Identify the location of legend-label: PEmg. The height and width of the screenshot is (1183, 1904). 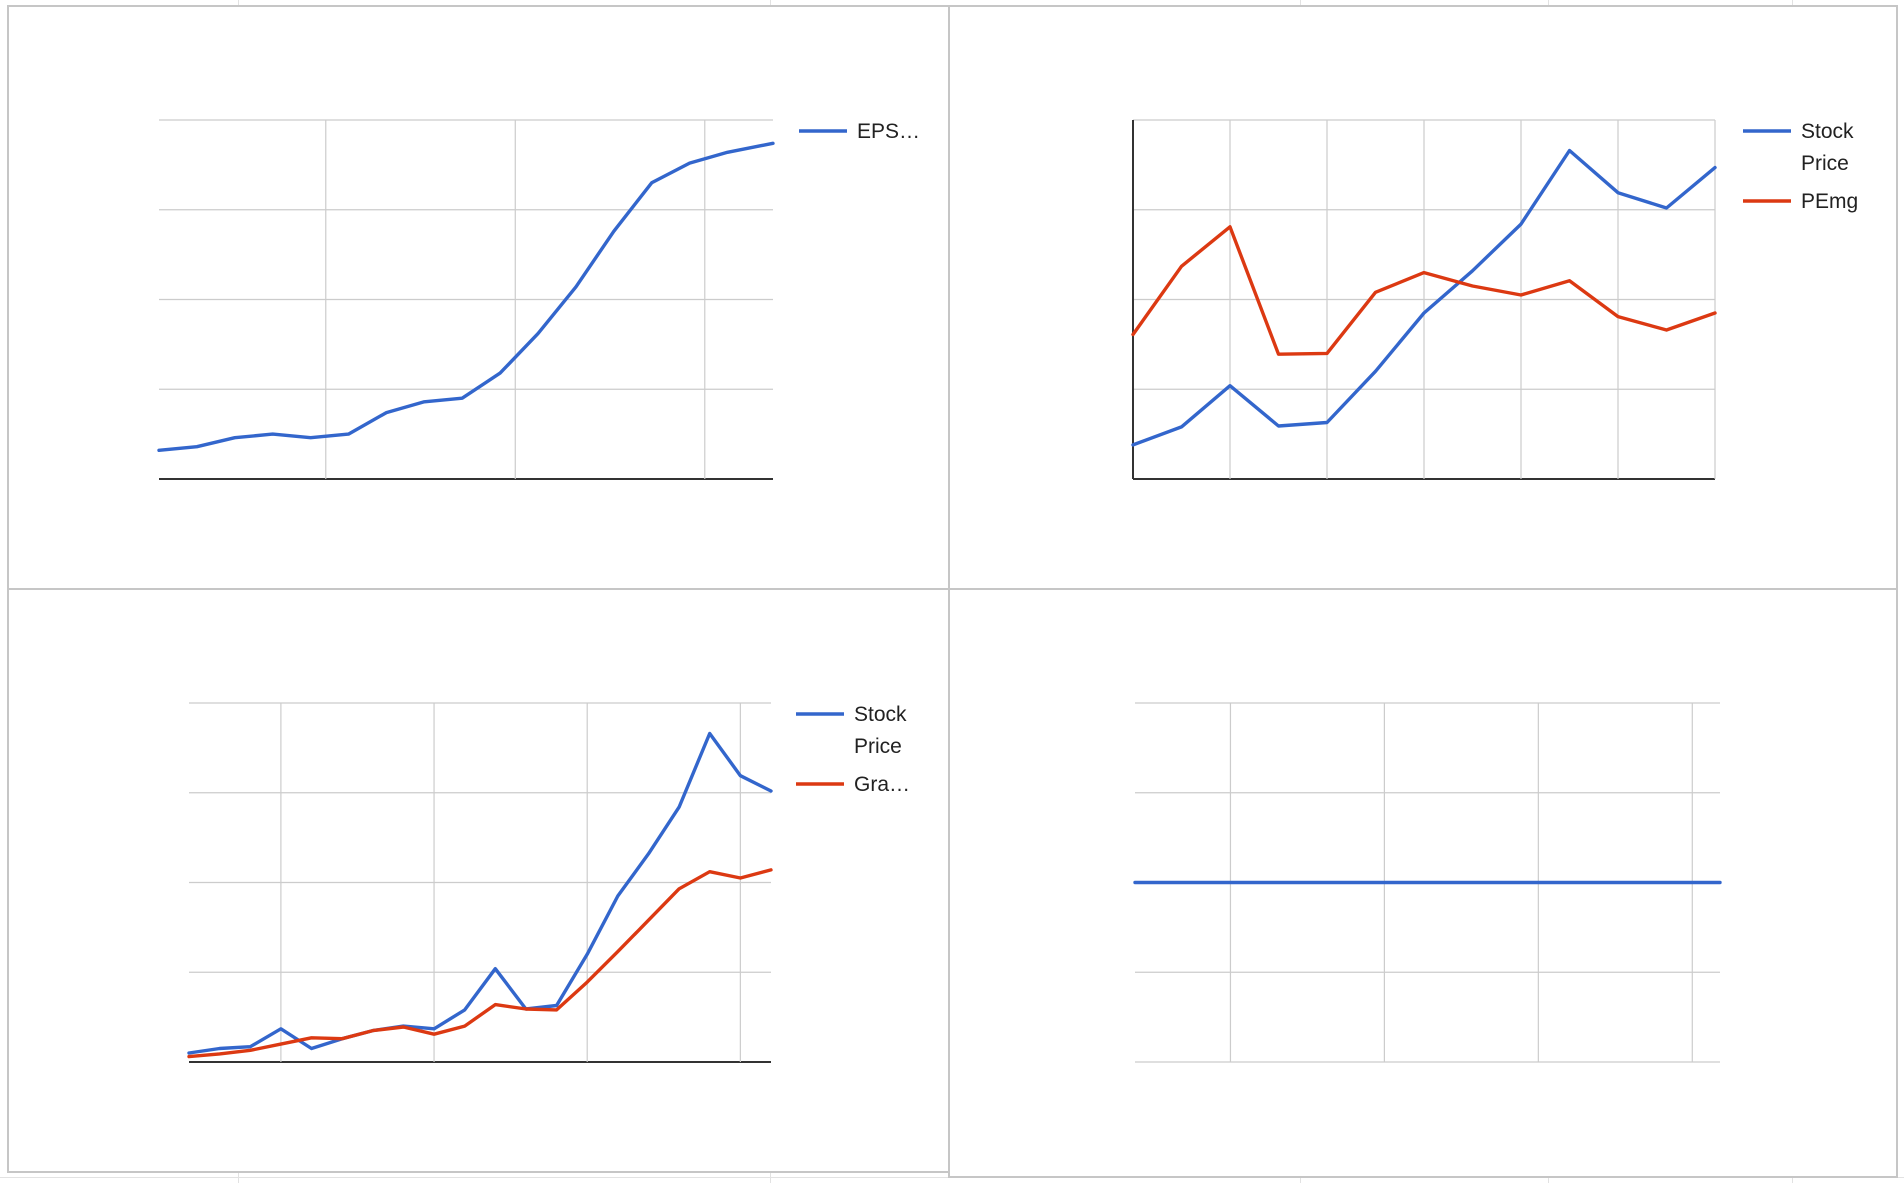
(1829, 201).